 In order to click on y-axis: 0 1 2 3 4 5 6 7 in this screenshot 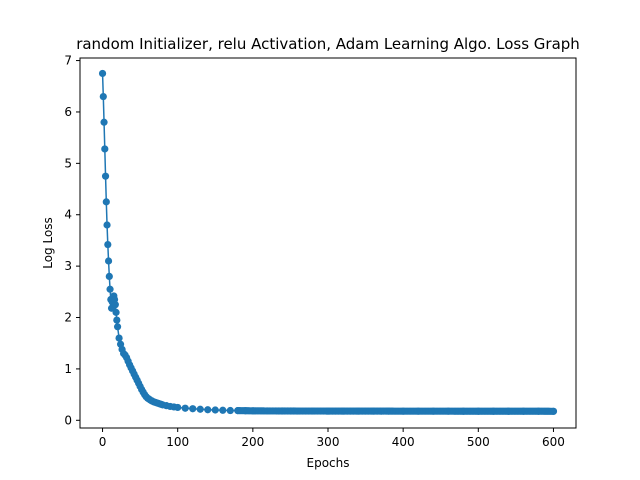, I will do `click(72, 240)`.